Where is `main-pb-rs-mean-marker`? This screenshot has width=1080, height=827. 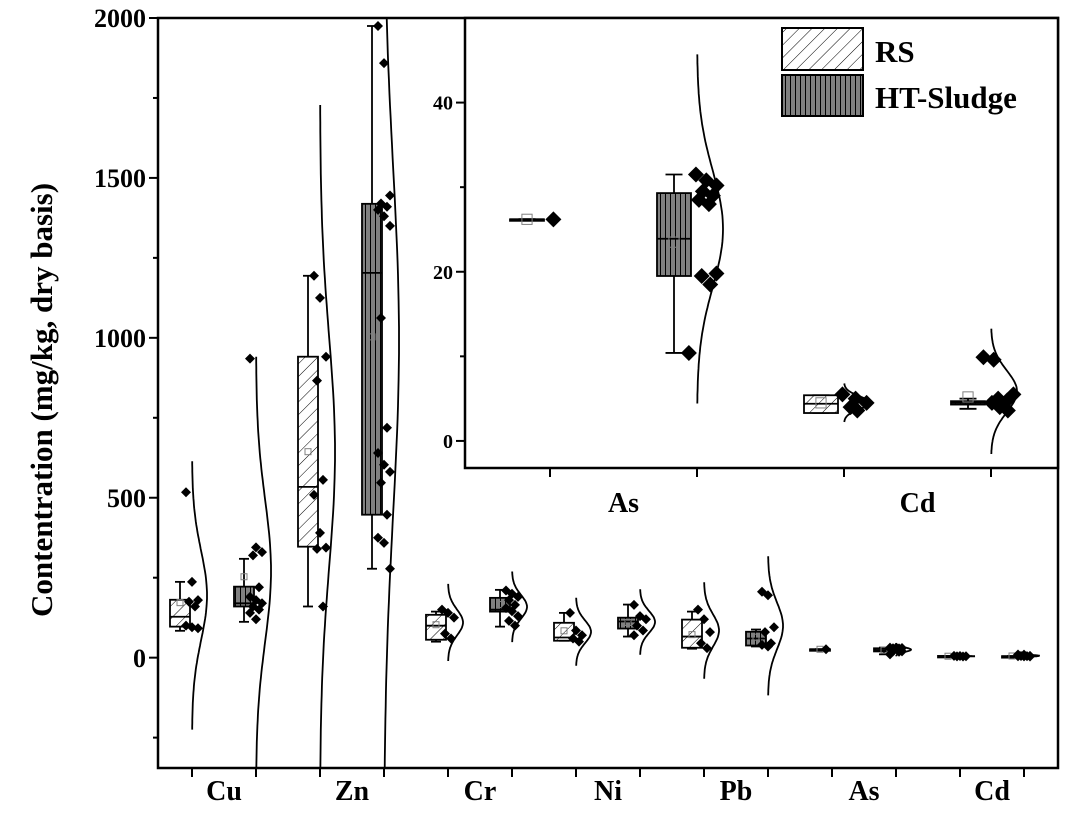
main-pb-rs-mean-marker is located at coordinates (692, 635).